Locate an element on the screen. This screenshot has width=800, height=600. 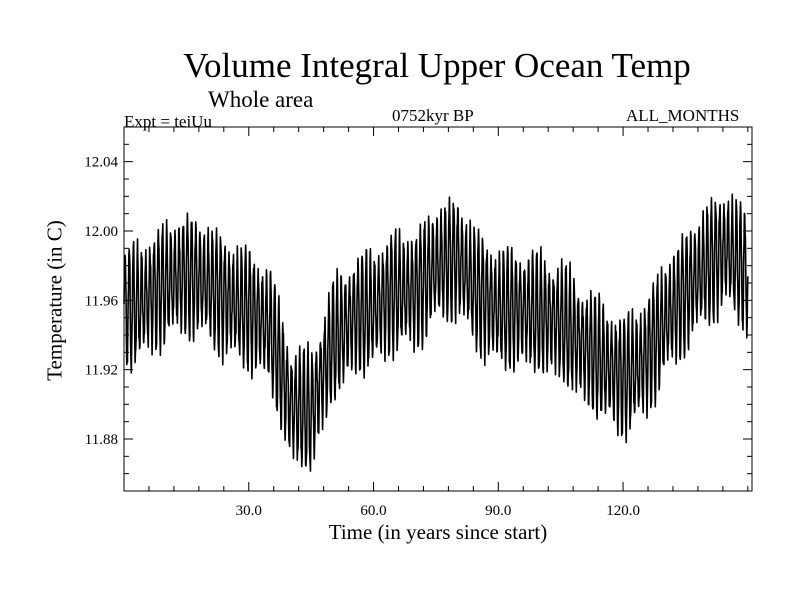
y-tick-label: 11.88 is located at coordinates (101, 440).